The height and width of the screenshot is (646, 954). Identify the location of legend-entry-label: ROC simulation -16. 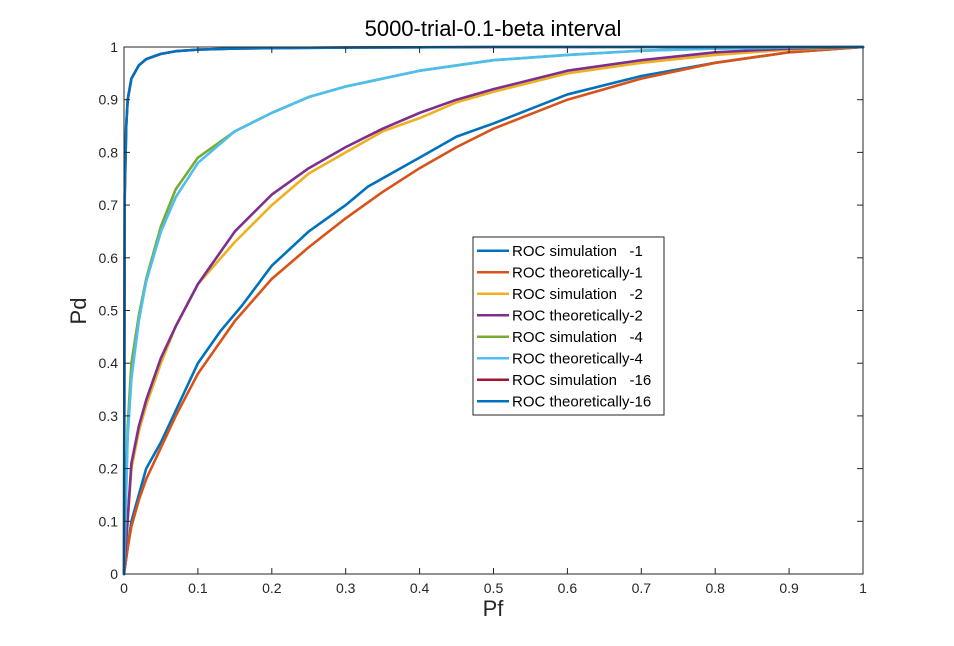
(581, 380).